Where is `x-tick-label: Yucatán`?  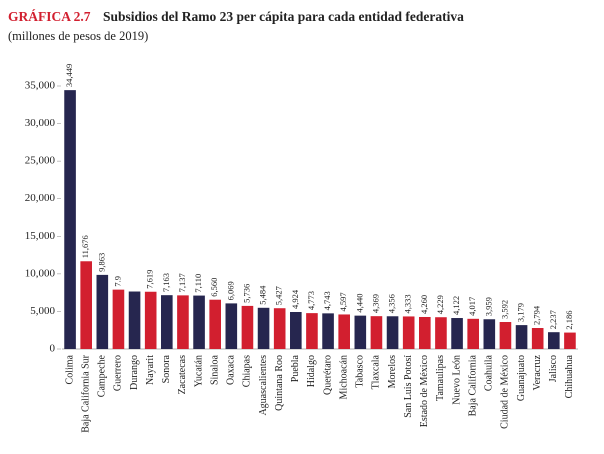
x-tick-label: Yucatán is located at coordinates (198, 371).